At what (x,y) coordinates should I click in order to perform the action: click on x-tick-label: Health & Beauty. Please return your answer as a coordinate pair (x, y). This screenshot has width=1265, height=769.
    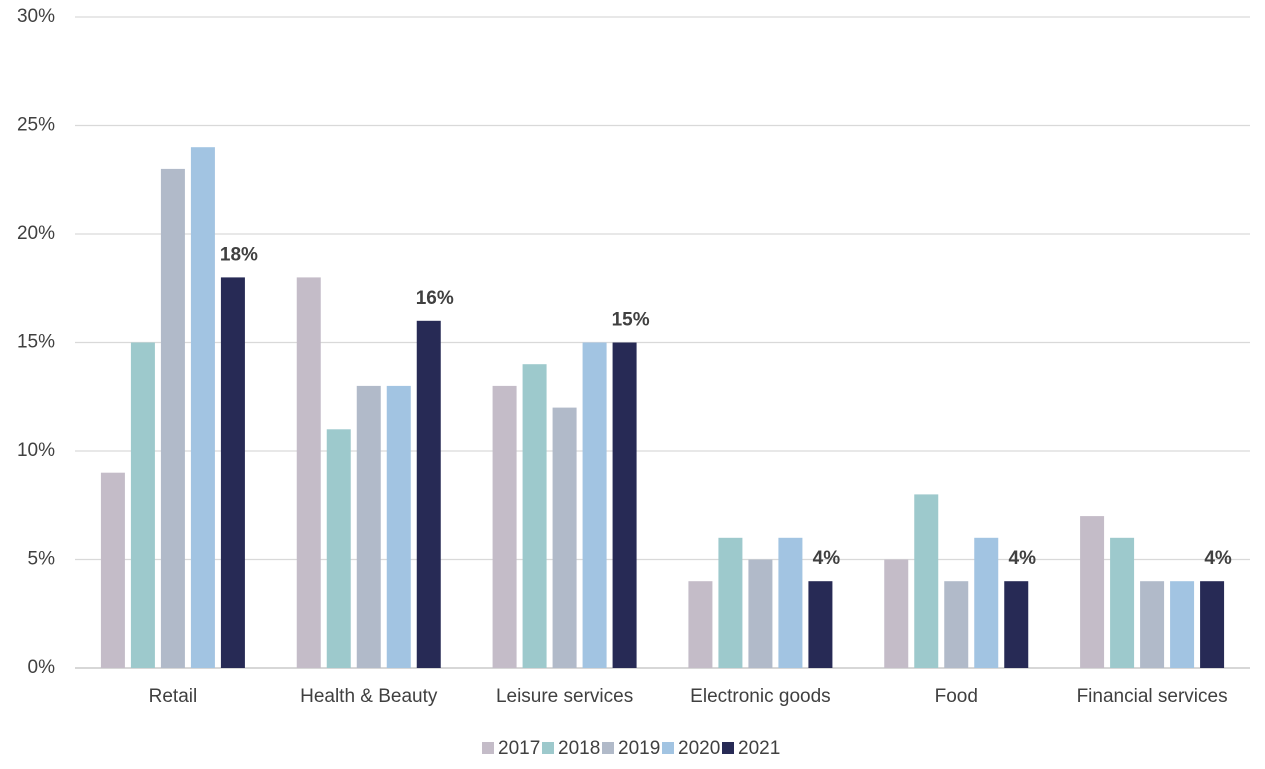
    Looking at the image, I should click on (369, 696).